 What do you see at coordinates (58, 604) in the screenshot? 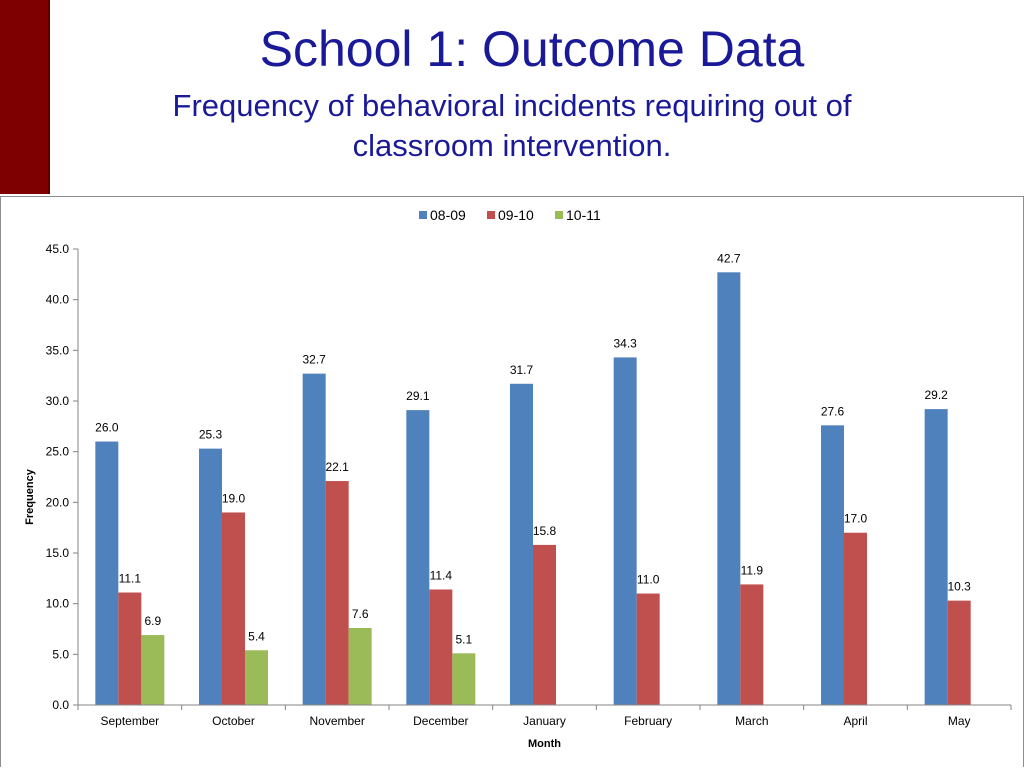
I see `y-tick-label: 10.0` at bounding box center [58, 604].